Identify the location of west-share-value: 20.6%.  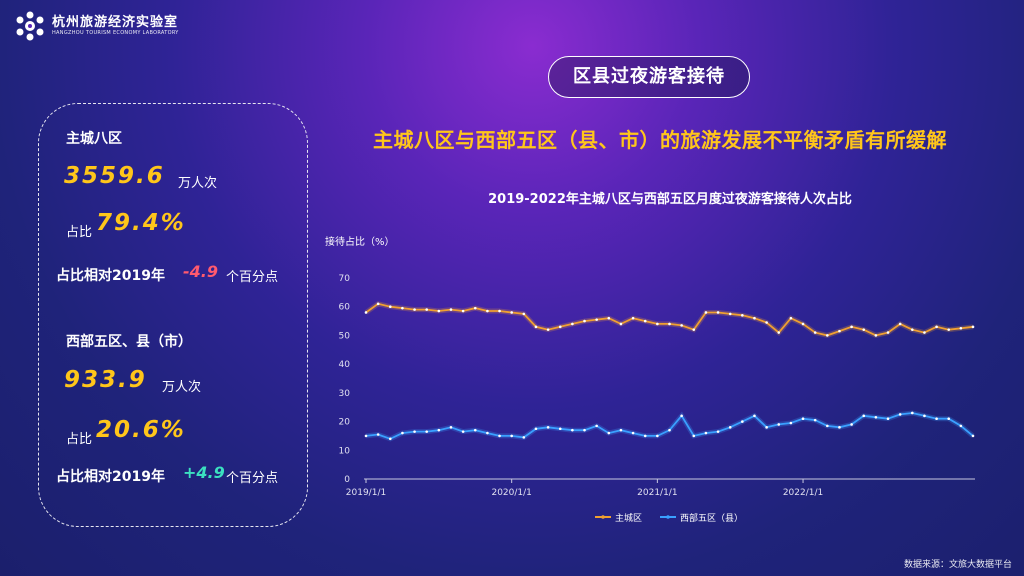
(141, 430).